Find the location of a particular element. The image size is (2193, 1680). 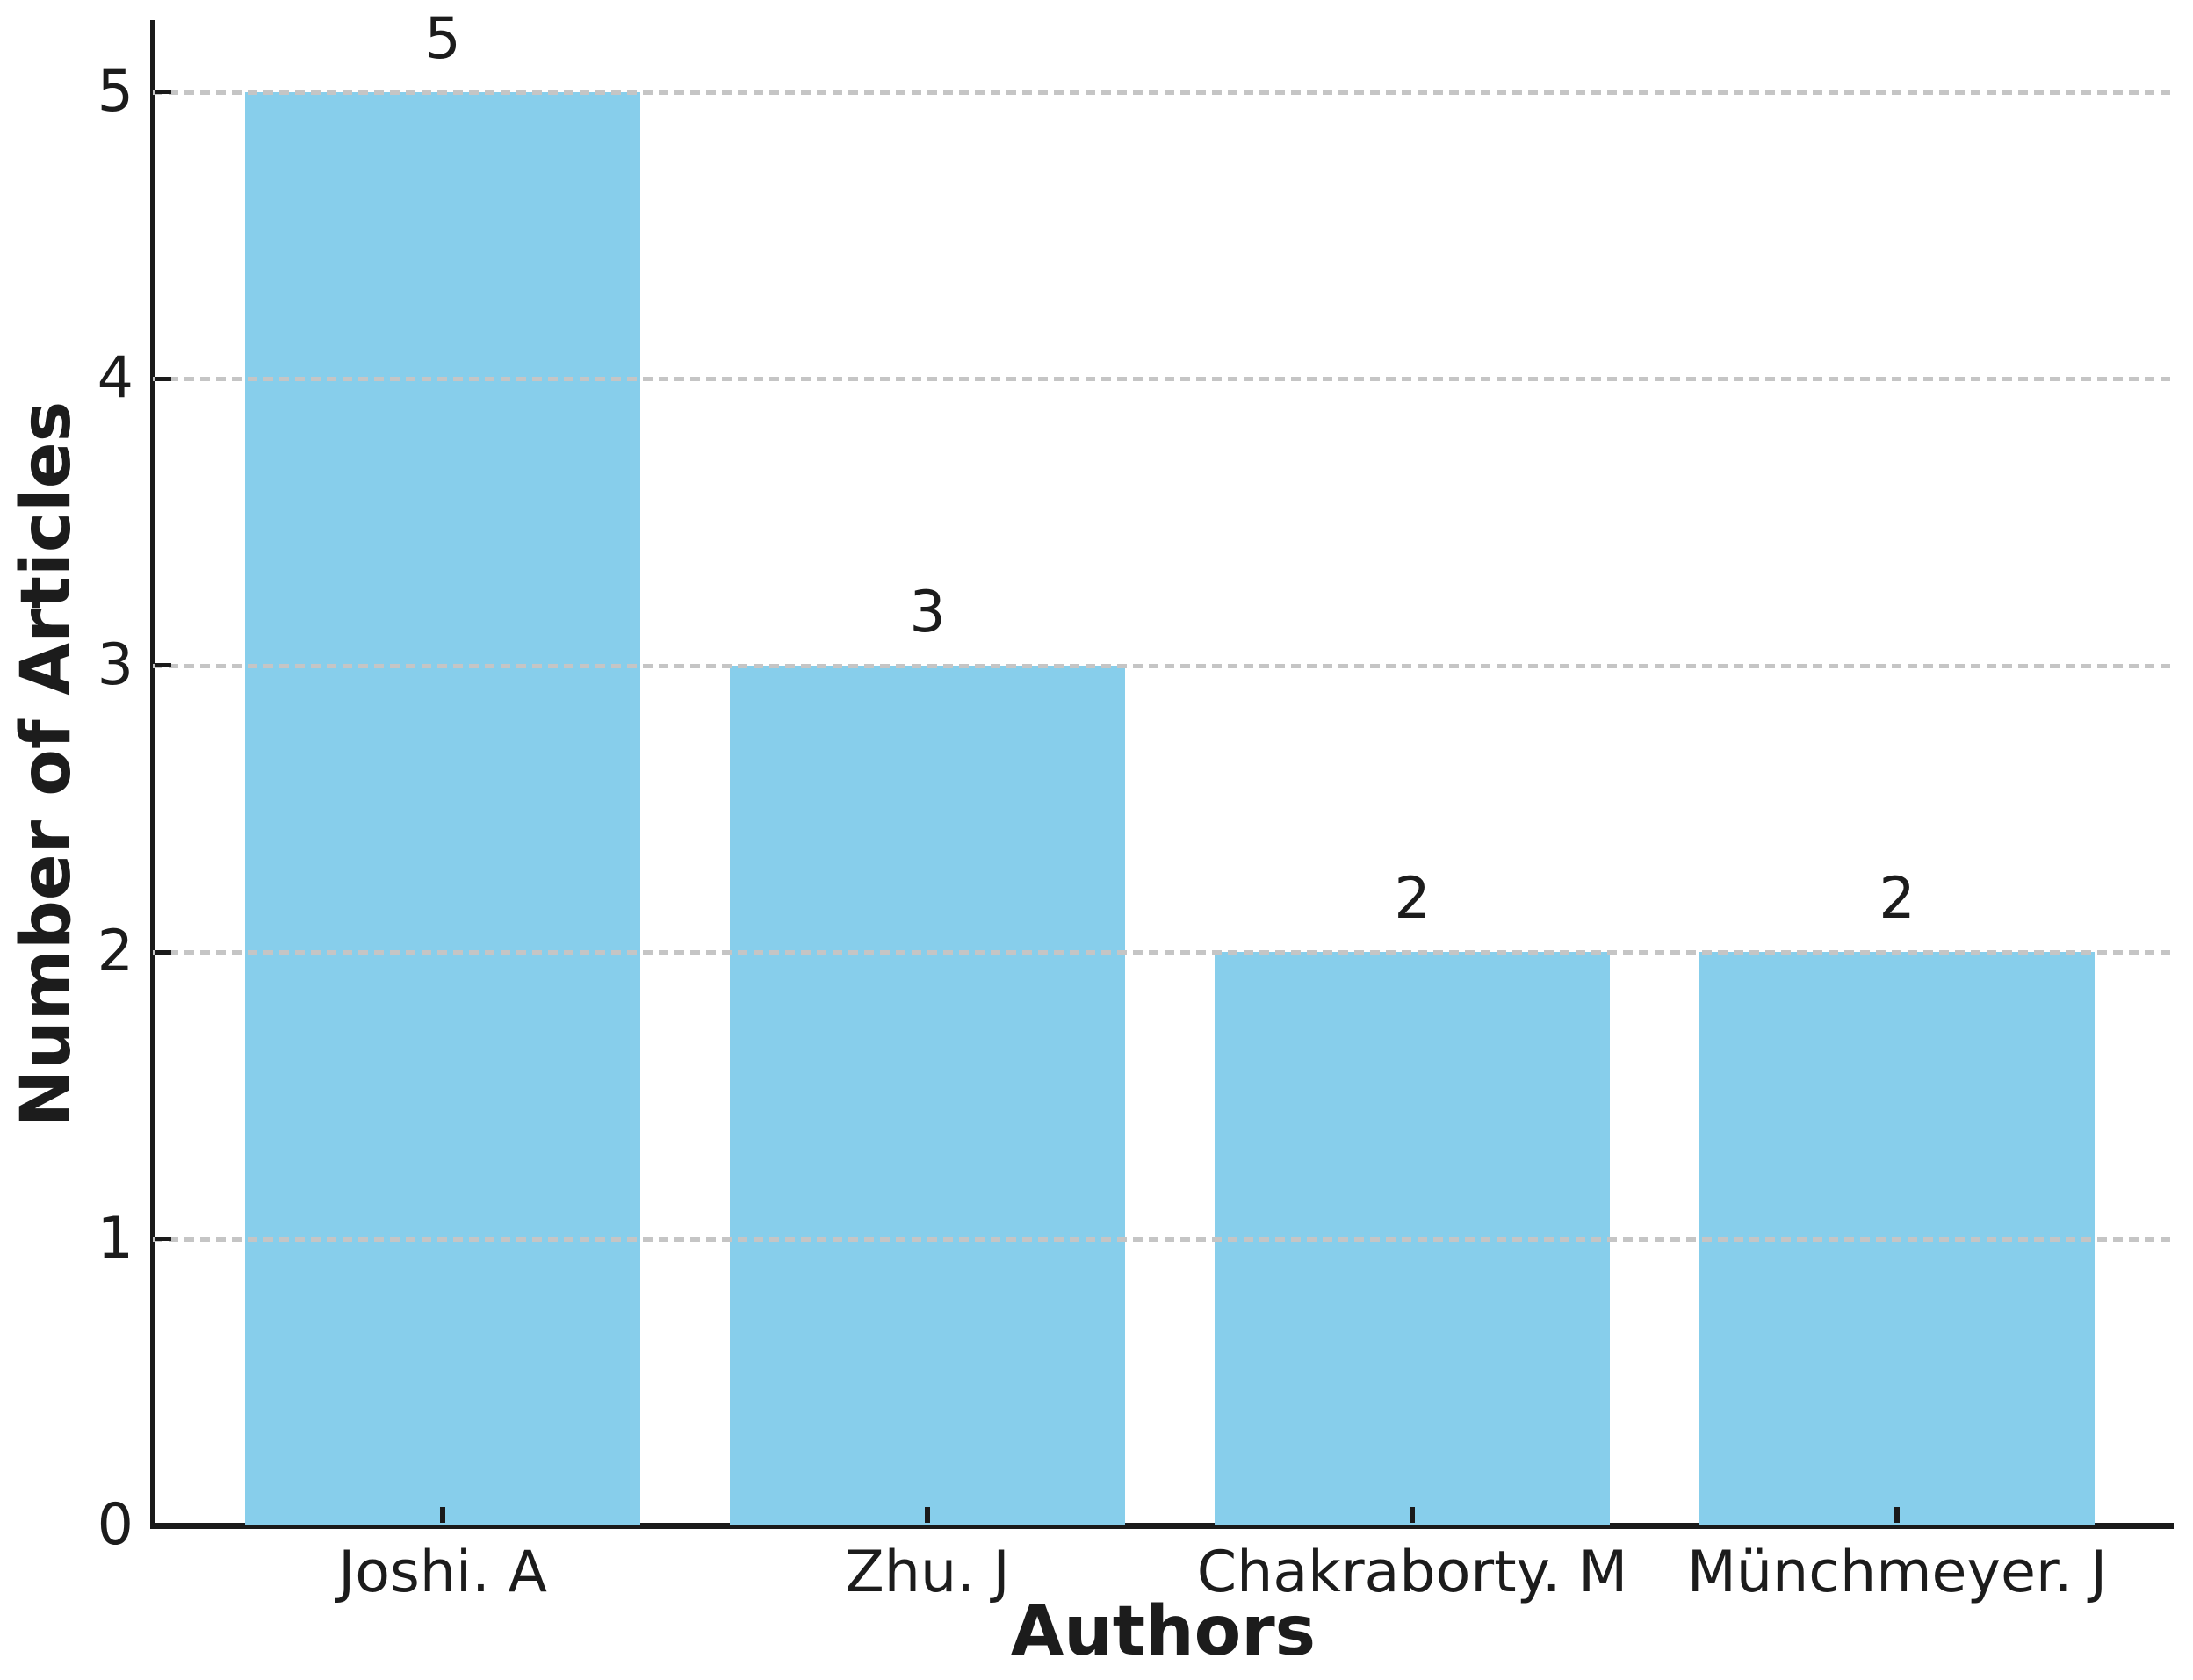

y-tick-label: 5 is located at coordinates (115, 91).